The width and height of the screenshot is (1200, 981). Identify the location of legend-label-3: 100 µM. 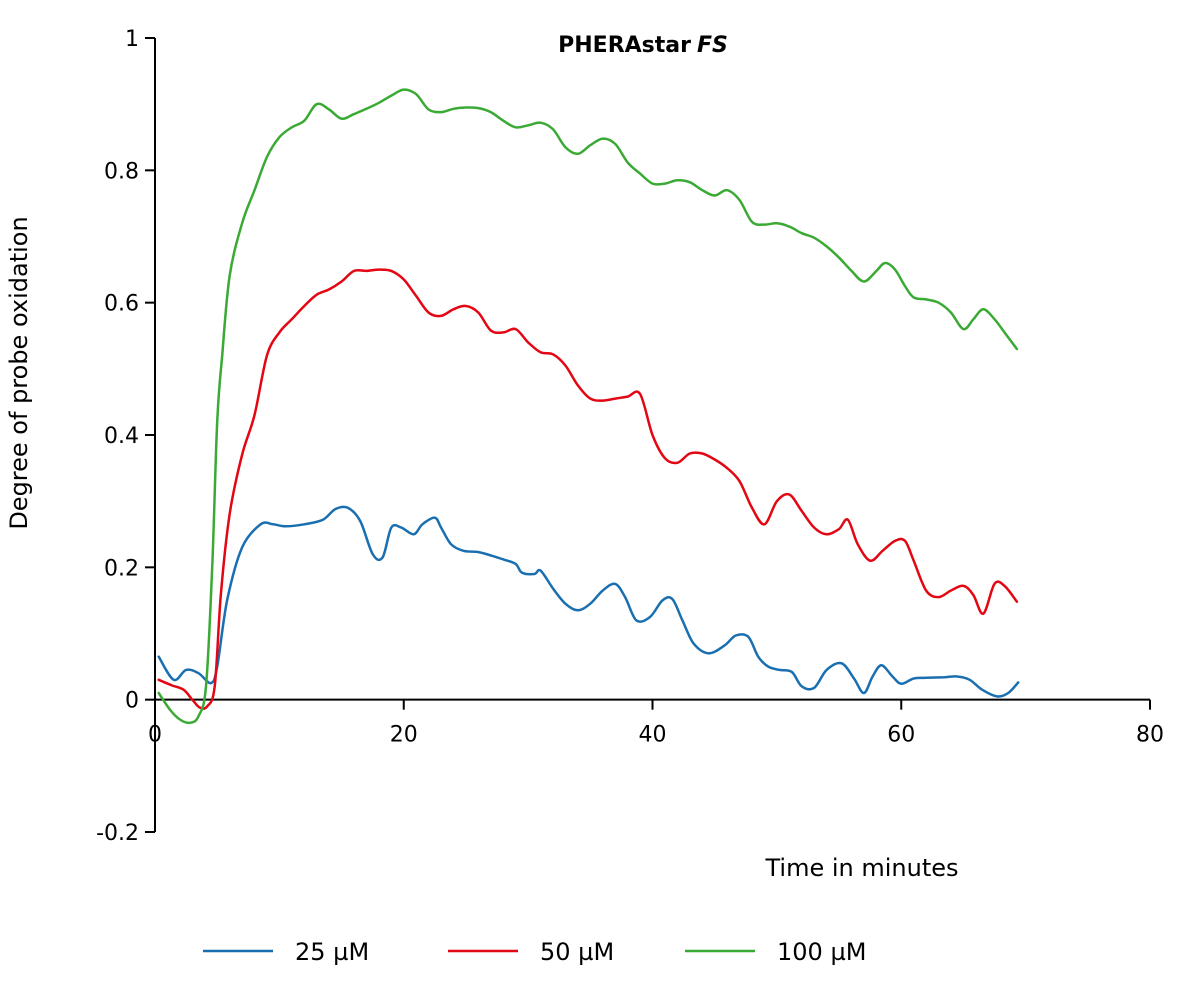
(821, 952).